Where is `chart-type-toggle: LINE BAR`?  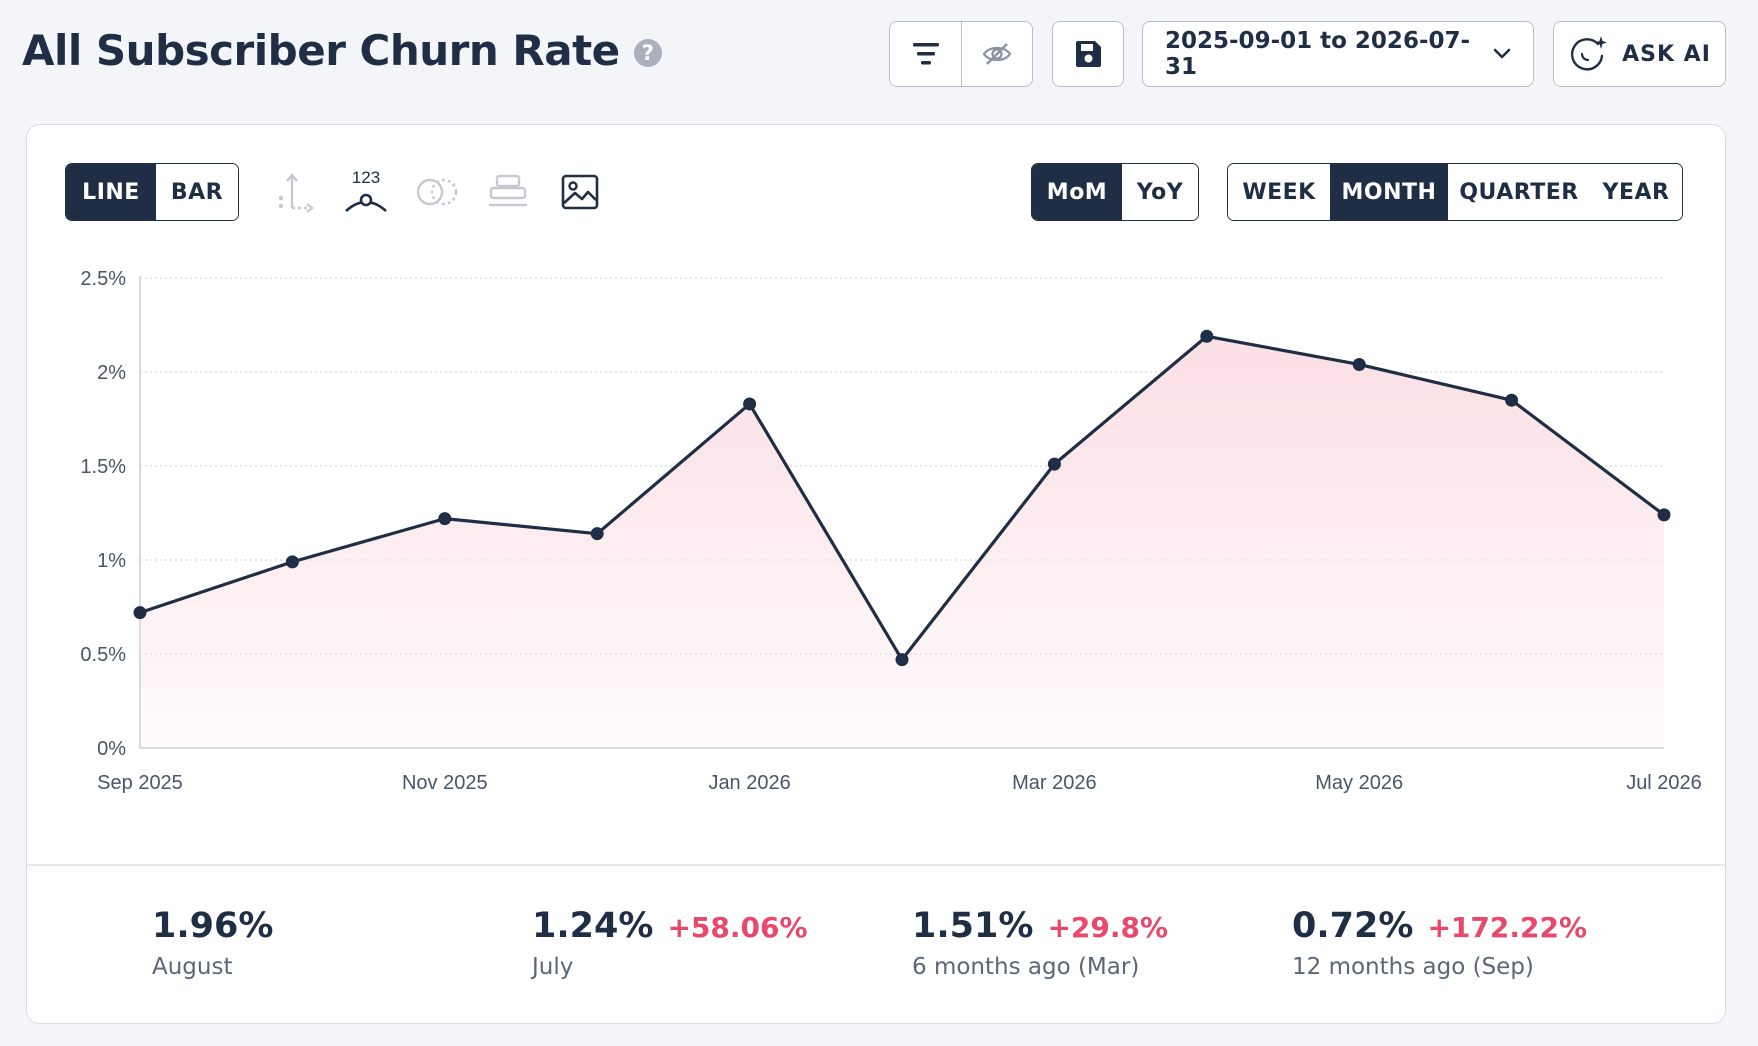
chart-type-toggle: LINE BAR is located at coordinates (152, 192).